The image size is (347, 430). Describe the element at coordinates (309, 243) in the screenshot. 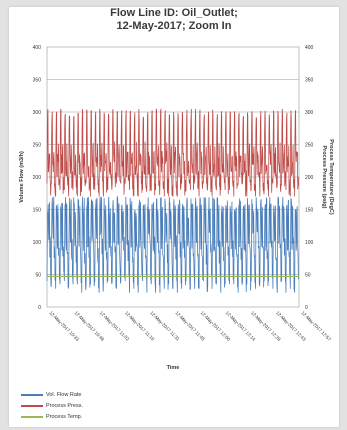

I see `y2-tick-label: 100` at that location.